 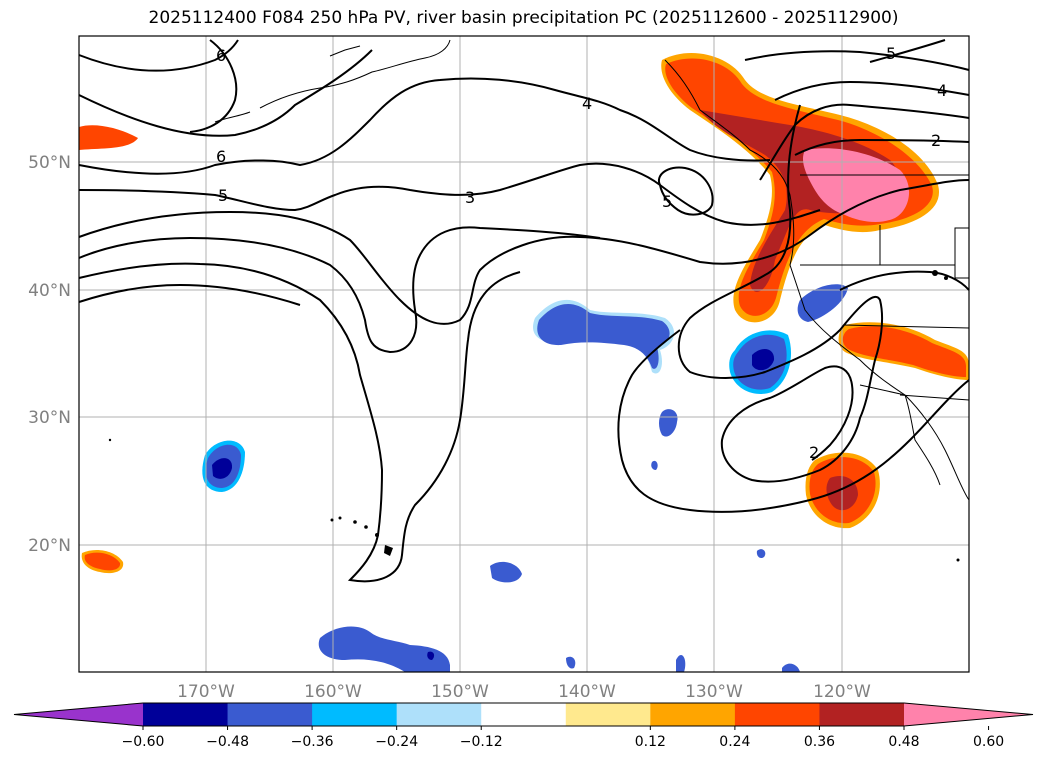 What do you see at coordinates (431, 655) in the screenshot?
I see `precip-patch-south-central-core` at bounding box center [431, 655].